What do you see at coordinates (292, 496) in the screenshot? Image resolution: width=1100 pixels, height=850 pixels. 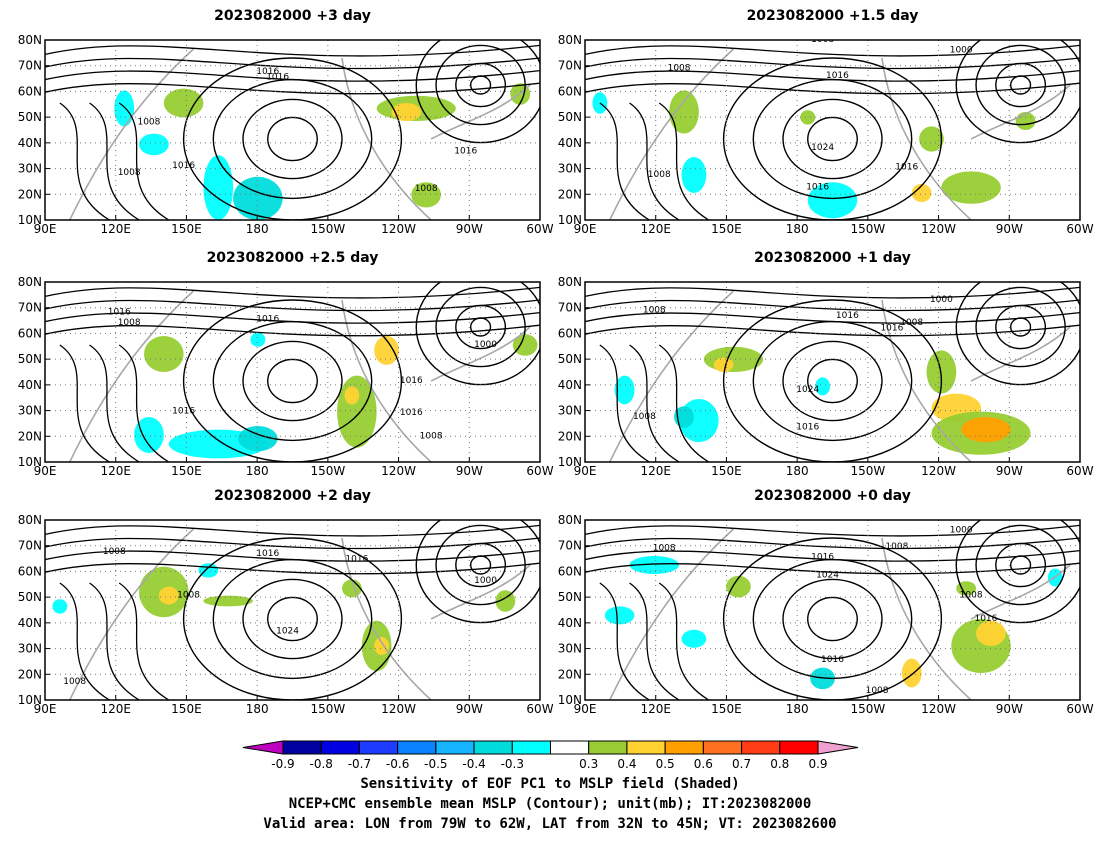 I see `panel-title: 2023082000 +2 day` at bounding box center [292, 496].